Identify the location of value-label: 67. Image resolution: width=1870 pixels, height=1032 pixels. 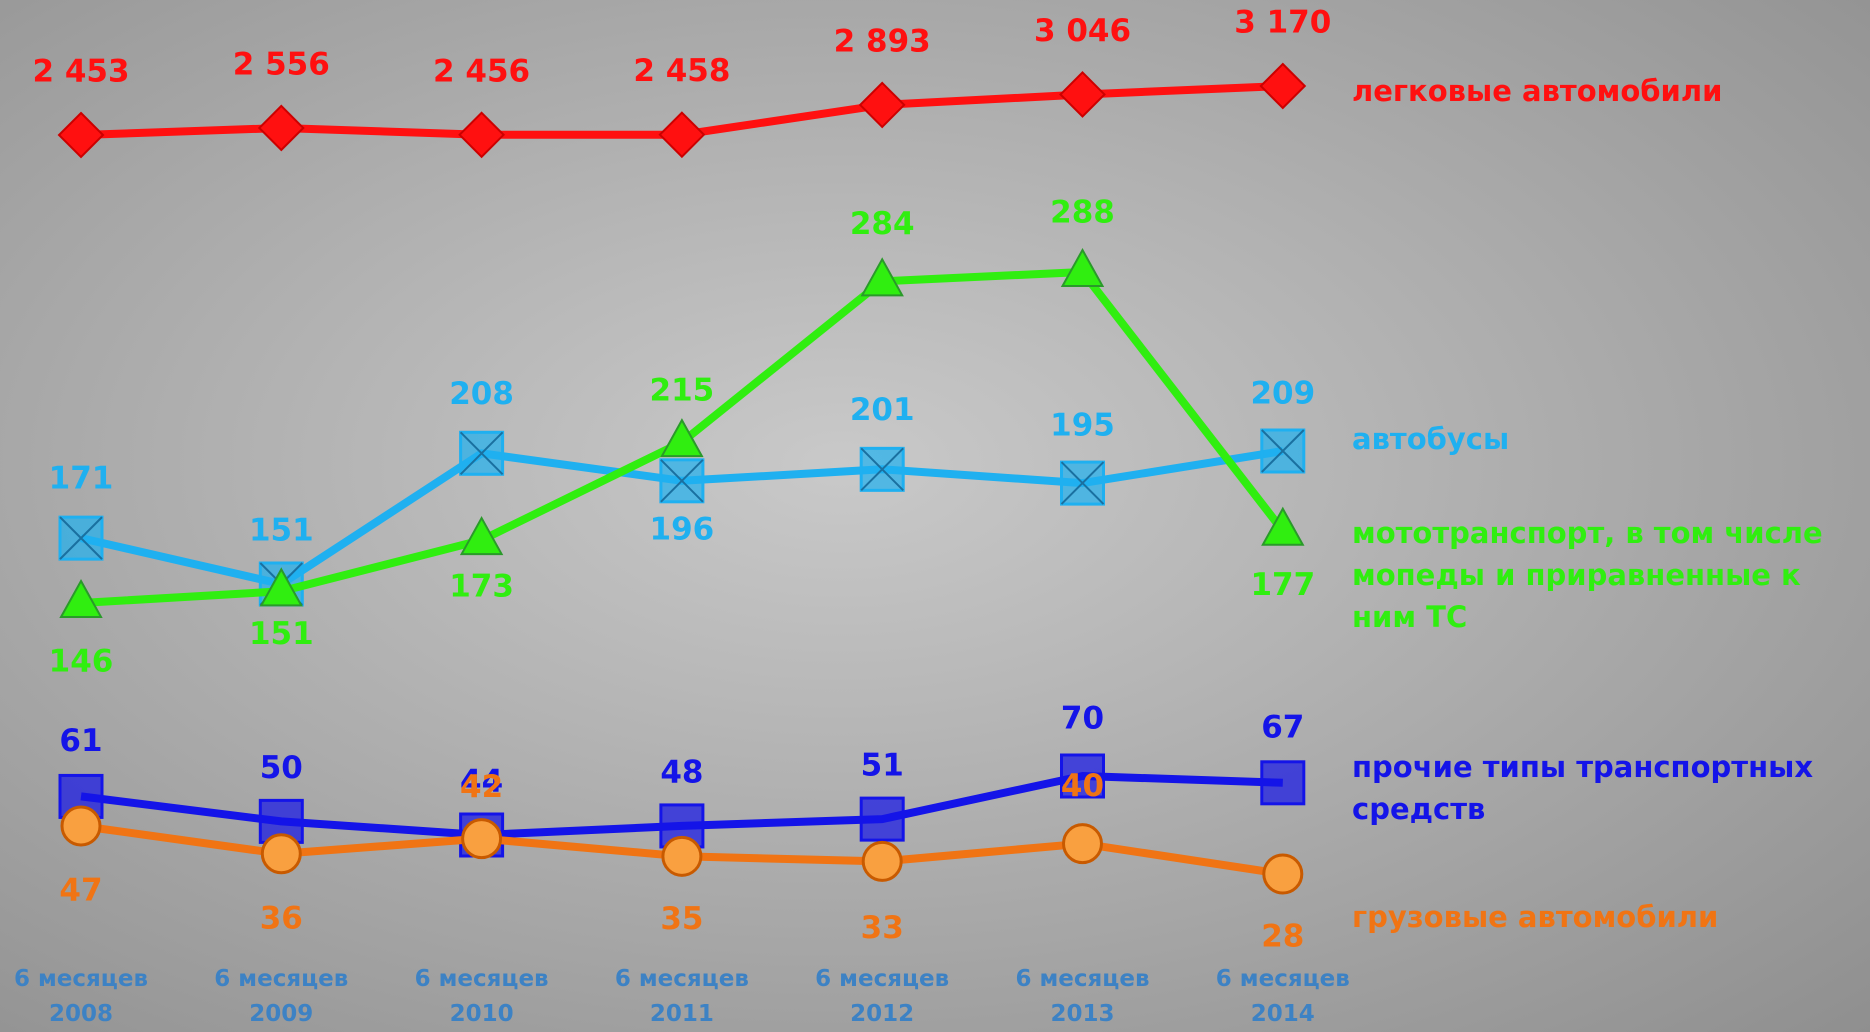
(1282, 727).